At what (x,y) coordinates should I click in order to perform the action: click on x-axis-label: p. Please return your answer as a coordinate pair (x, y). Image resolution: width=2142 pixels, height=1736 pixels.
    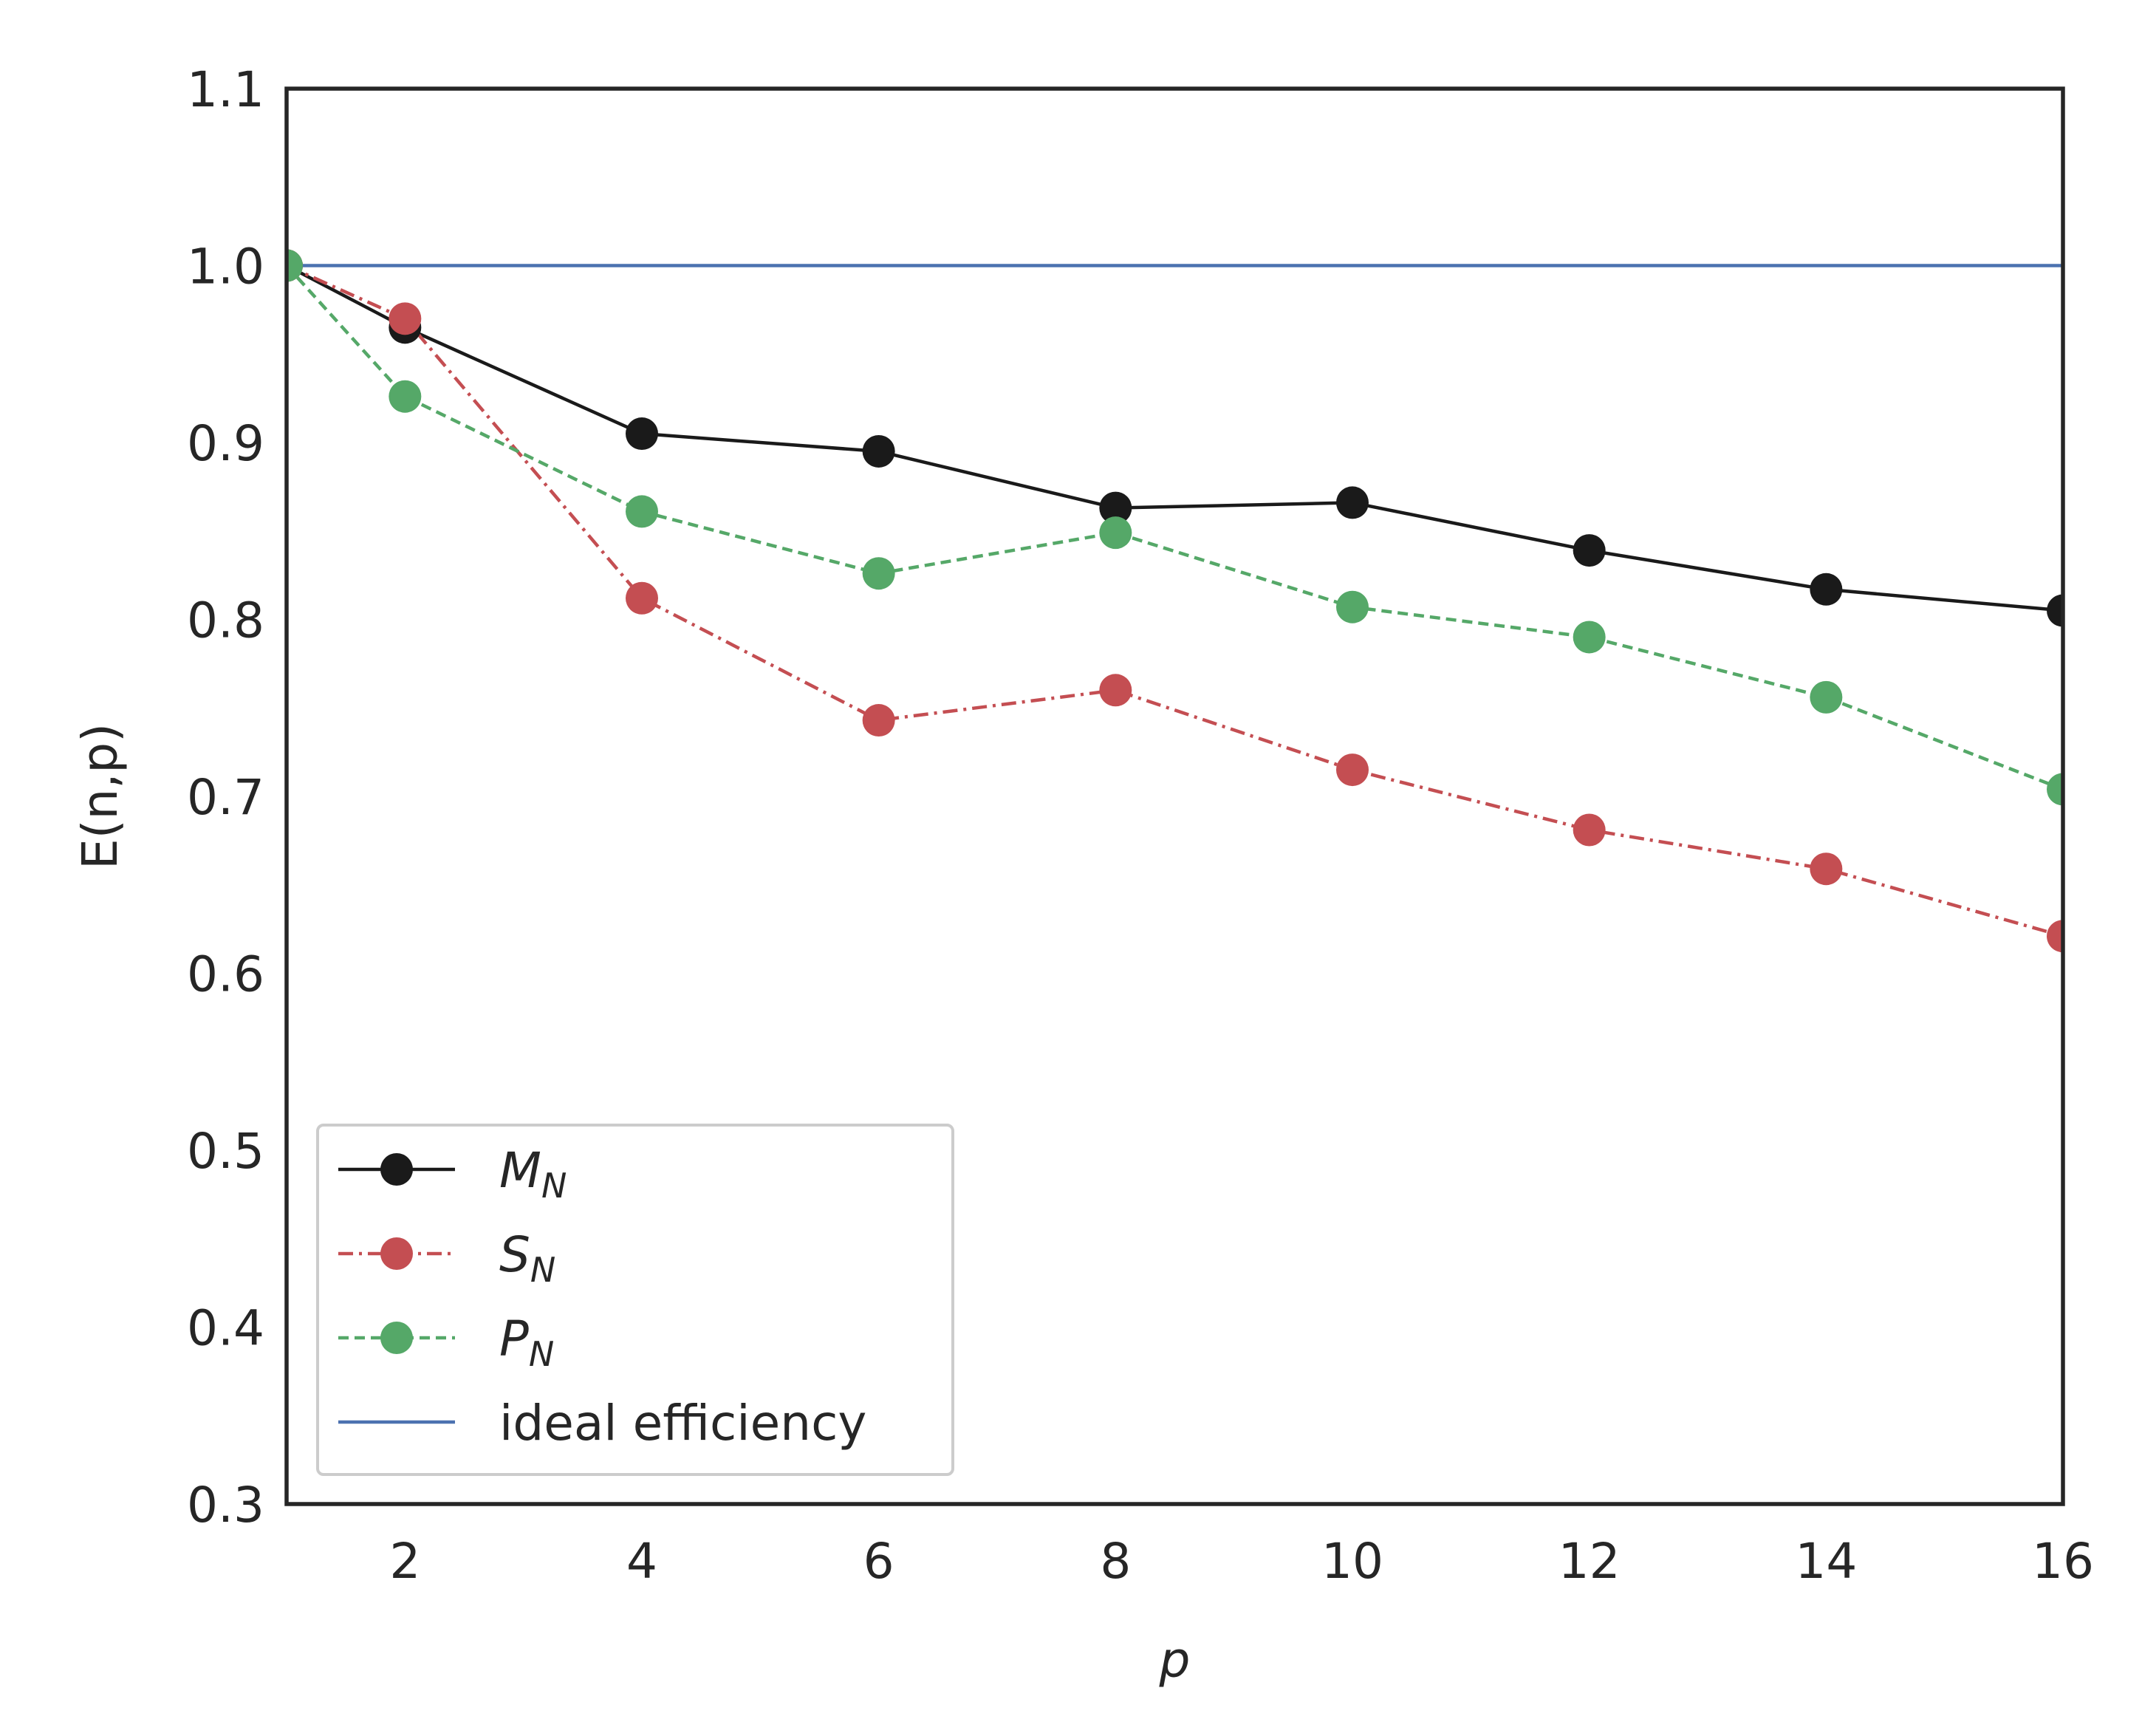
    Looking at the image, I should click on (1175, 1660).